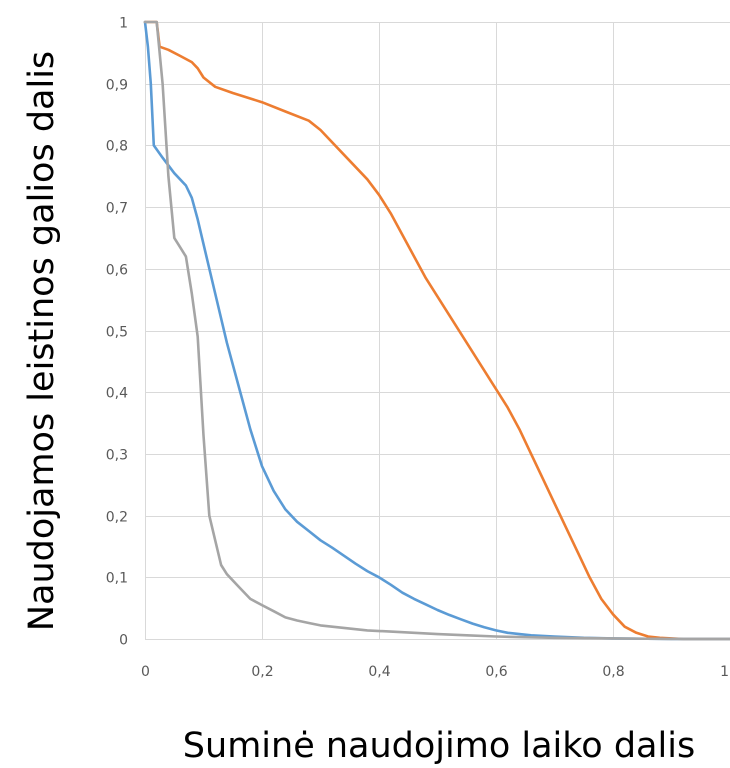 This screenshot has height=768, width=730. What do you see at coordinates (439, 746) in the screenshot?
I see `x-axis-title: Suminė naudojimo laiko dalis` at bounding box center [439, 746].